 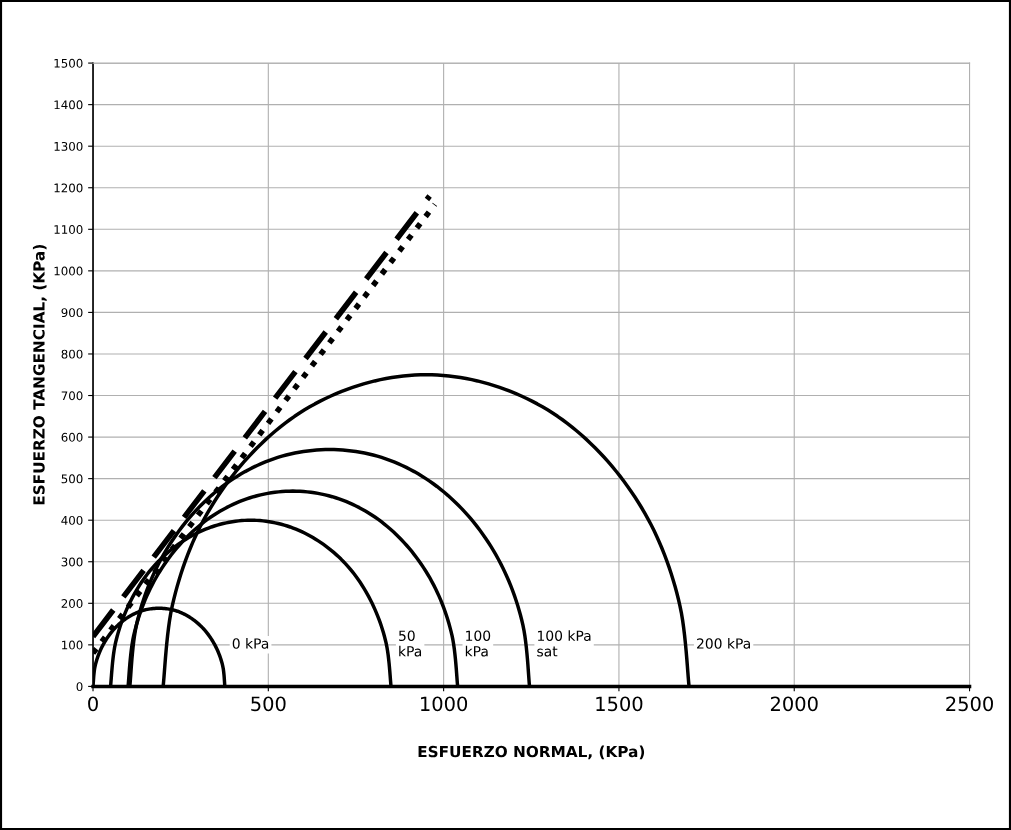 I want to click on y-tick-label: 200, so click(x=72, y=603).